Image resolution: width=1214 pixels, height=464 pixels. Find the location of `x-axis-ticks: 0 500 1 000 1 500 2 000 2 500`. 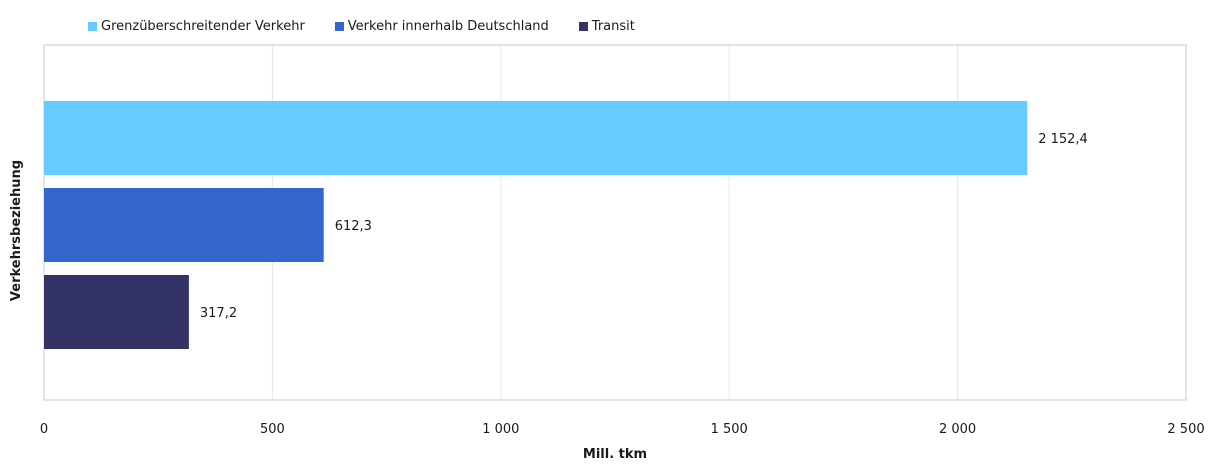

x-axis-ticks: 0 500 1 000 1 500 2 000 2 500 is located at coordinates (622, 429).